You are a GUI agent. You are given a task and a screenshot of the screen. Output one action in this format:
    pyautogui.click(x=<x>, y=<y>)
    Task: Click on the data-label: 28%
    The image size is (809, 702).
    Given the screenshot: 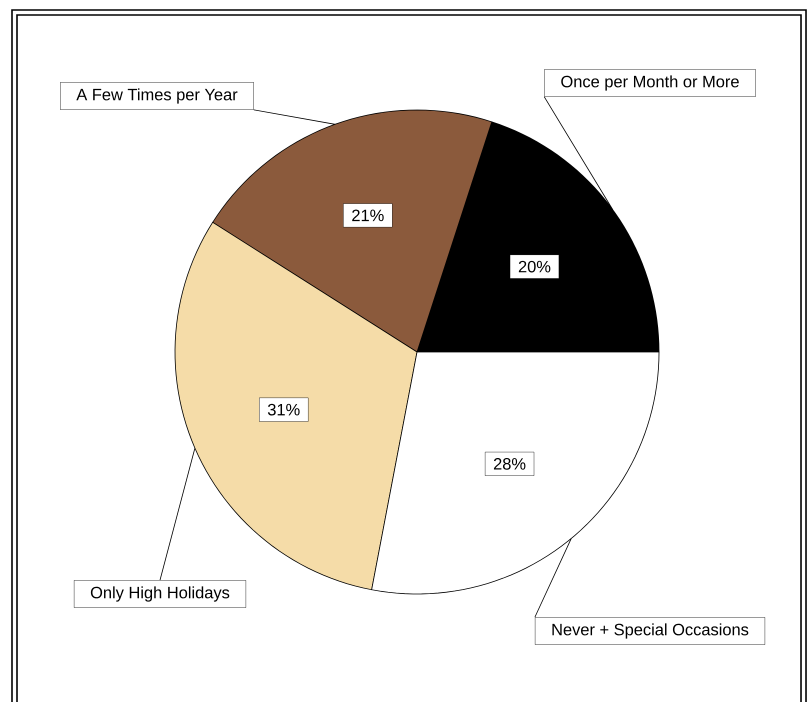 What is the action you would take?
    pyautogui.click(x=510, y=464)
    